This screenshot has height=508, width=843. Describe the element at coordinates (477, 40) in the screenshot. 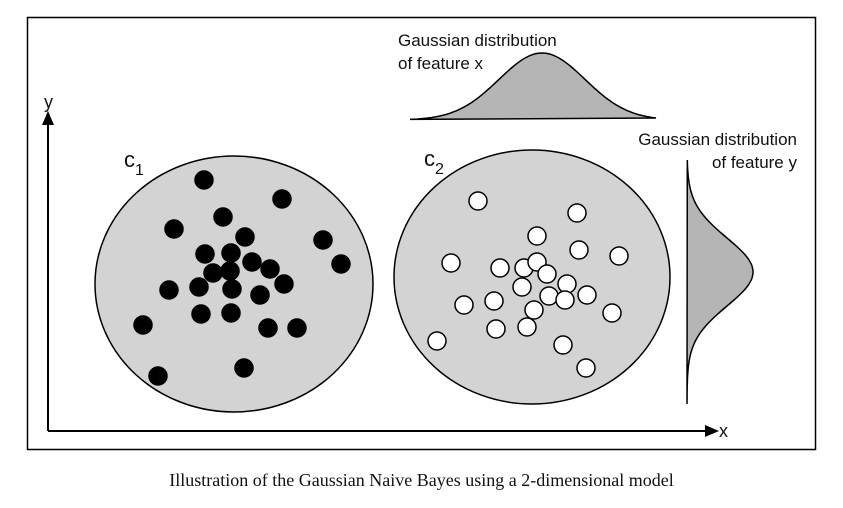

I see `gaussian-x-label-line1: Gaussian distribution` at that location.